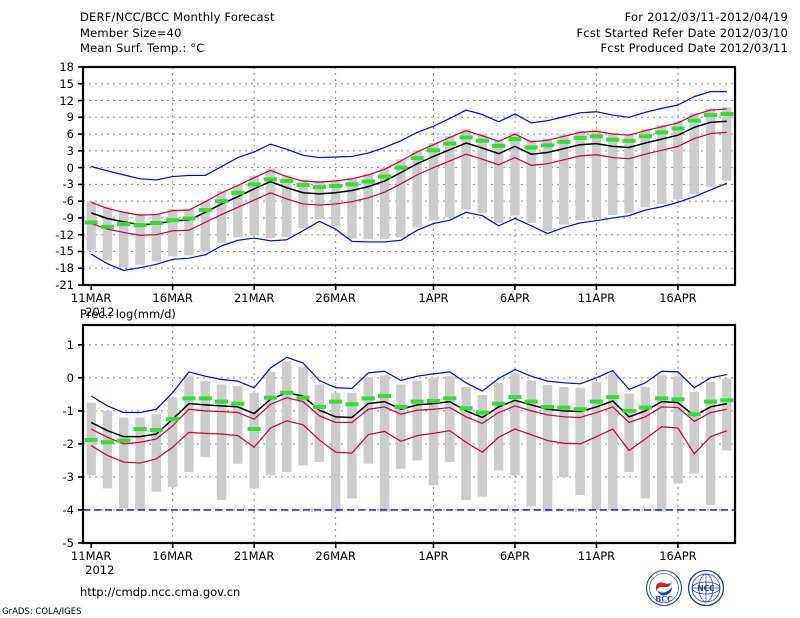  Describe the element at coordinates (254, 556) in the screenshot. I see `x-axis-tick-label: 21MAR` at that location.